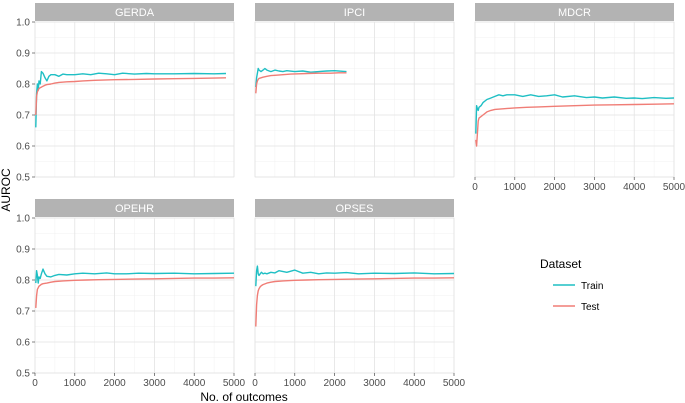 The width and height of the screenshot is (685, 403). I want to click on series-train-ipci, so click(301, 77).